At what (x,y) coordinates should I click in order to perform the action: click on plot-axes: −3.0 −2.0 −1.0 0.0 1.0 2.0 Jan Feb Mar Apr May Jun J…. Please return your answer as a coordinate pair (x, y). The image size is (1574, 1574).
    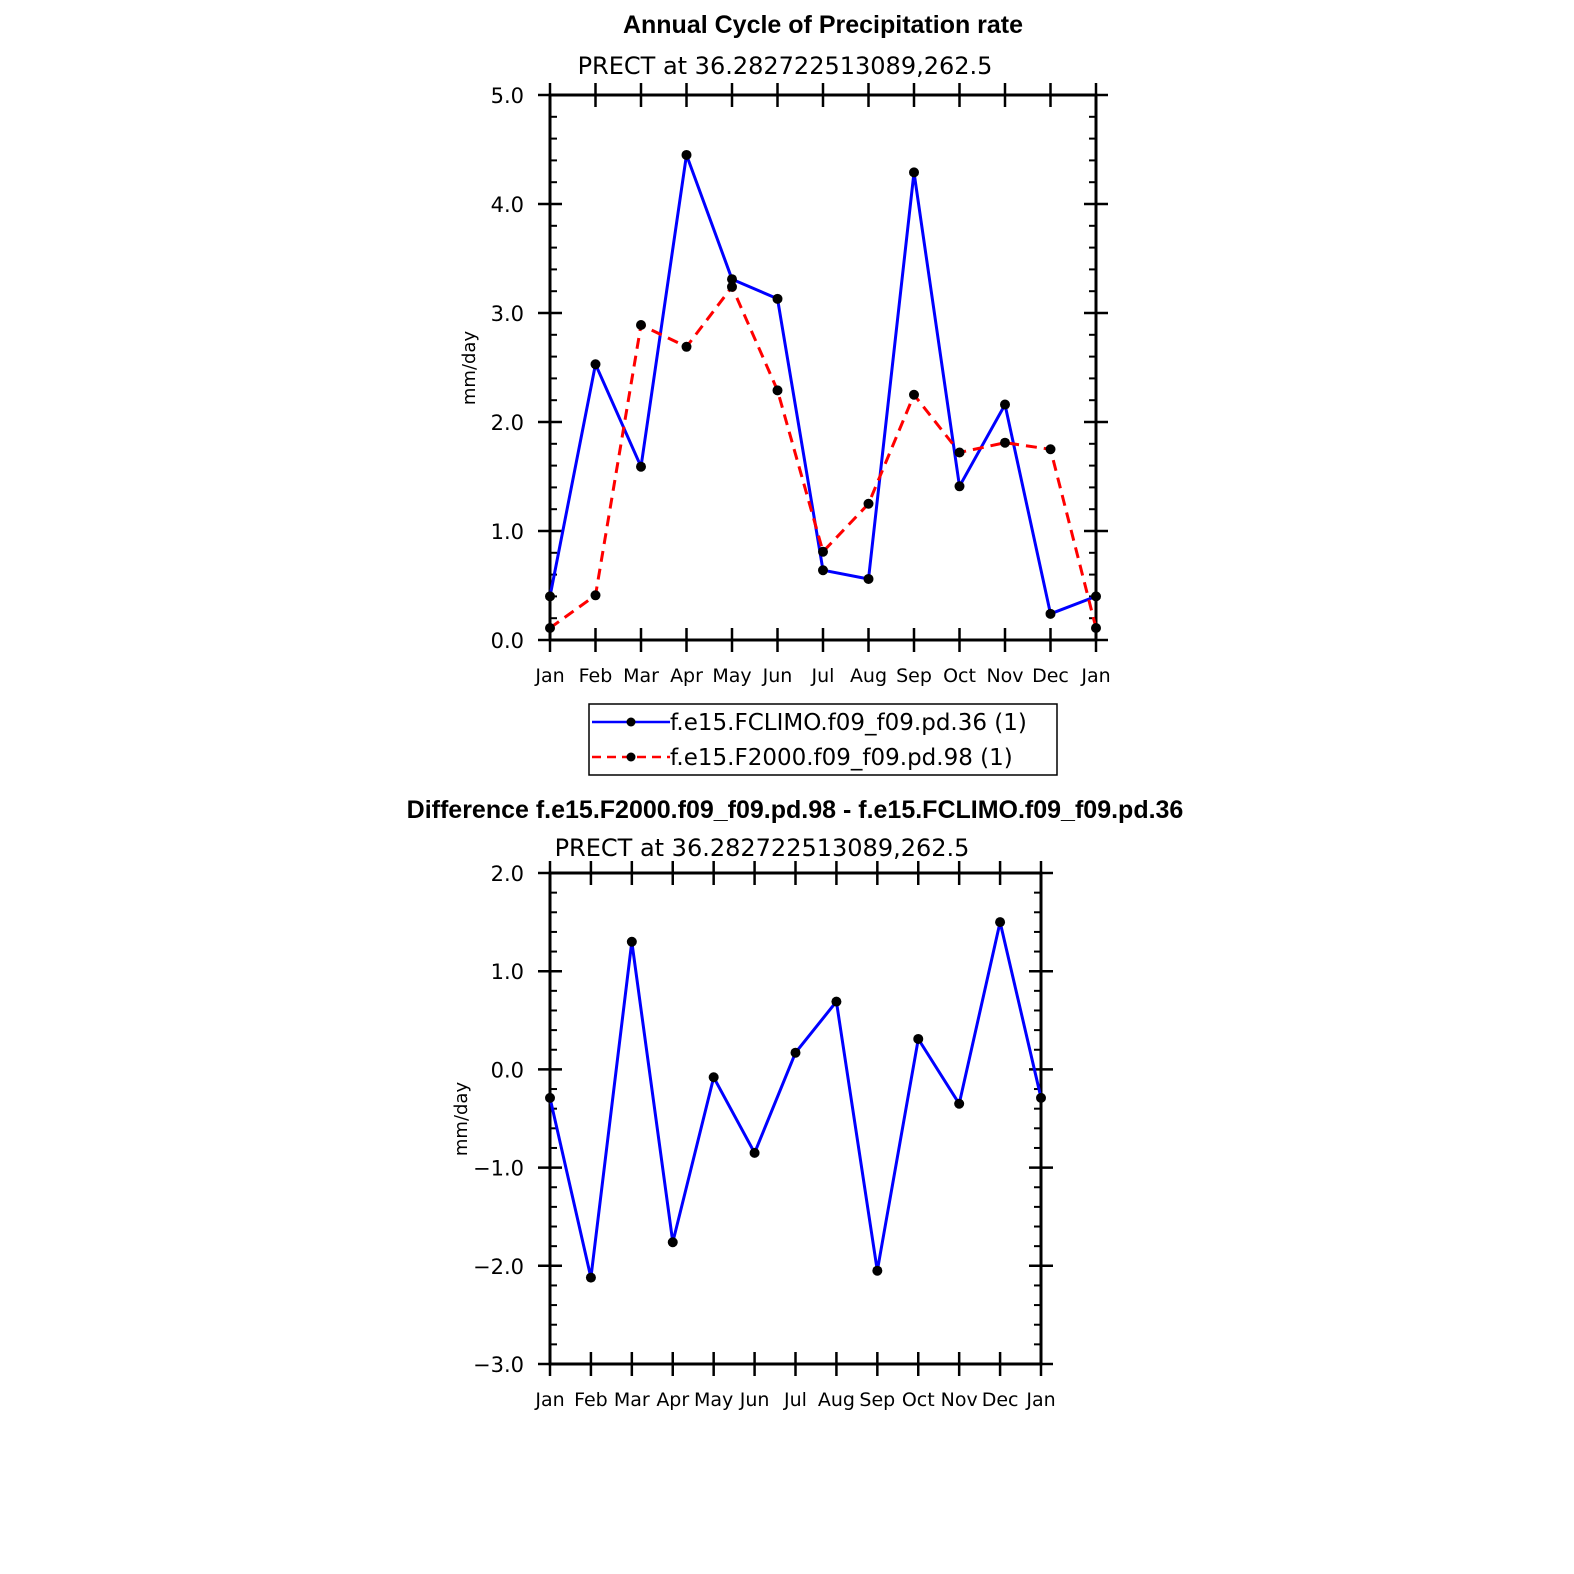
    Looking at the image, I should click on (764, 1136).